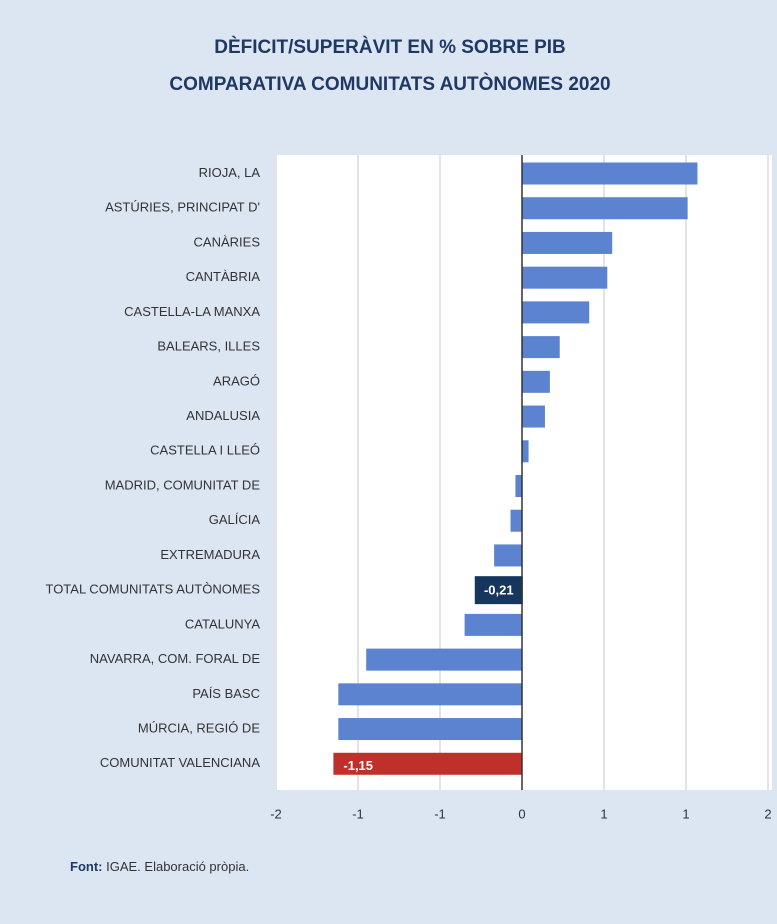 The height and width of the screenshot is (924, 777). Describe the element at coordinates (230, 172) in the screenshot. I see `y-tick-label: RIOJA, LA` at that location.